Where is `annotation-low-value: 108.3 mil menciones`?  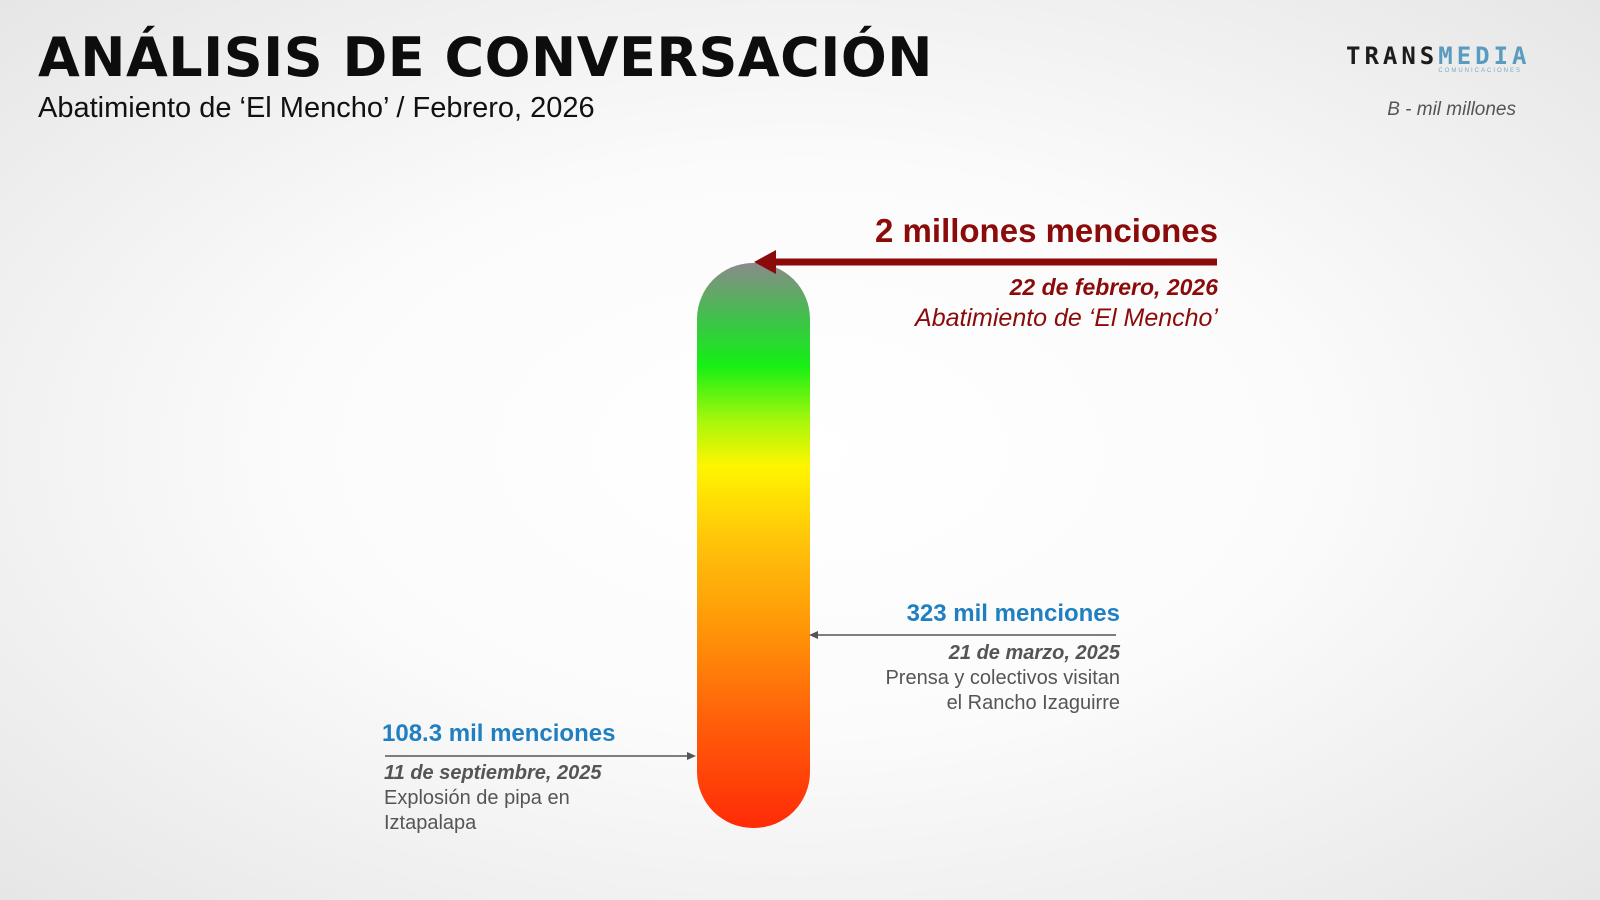 annotation-low-value: 108.3 mil menciones is located at coordinates (499, 733).